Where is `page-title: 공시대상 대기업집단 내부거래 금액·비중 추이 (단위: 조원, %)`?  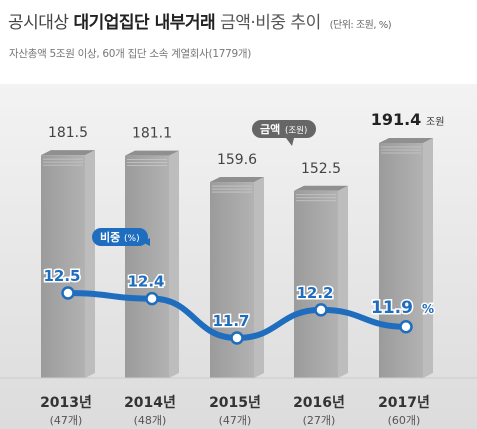 page-title: 공시대상 대기업집단 내부거래 금액·비중 추이 (단위: 조원, %) is located at coordinates (200, 20).